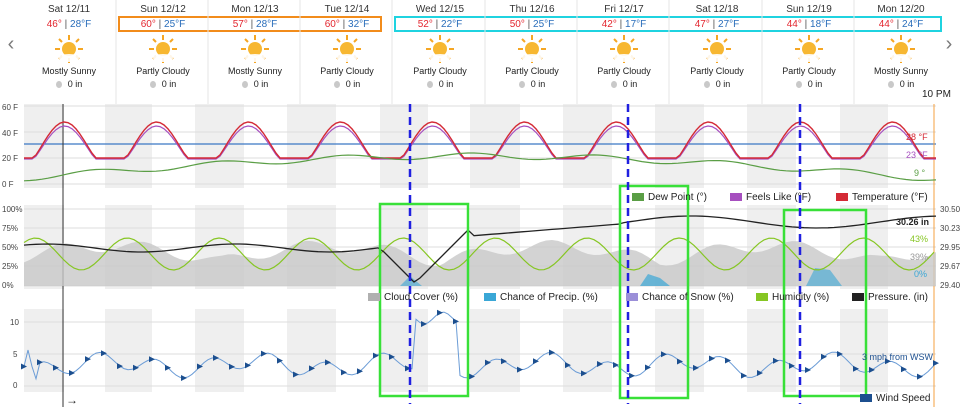 The height and width of the screenshot is (407, 960). What do you see at coordinates (895, 398) in the screenshot?
I see `legend-wind-speed: Wind Speed` at bounding box center [895, 398].